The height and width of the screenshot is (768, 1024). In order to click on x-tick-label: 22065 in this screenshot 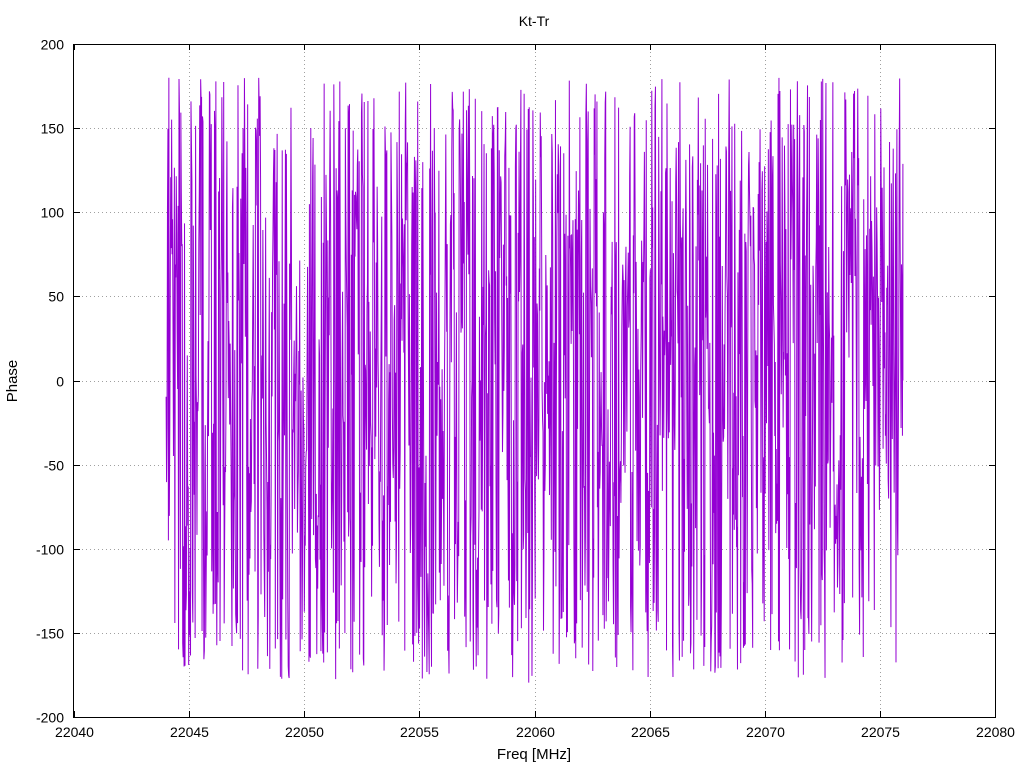, I will do `click(650, 732)`.